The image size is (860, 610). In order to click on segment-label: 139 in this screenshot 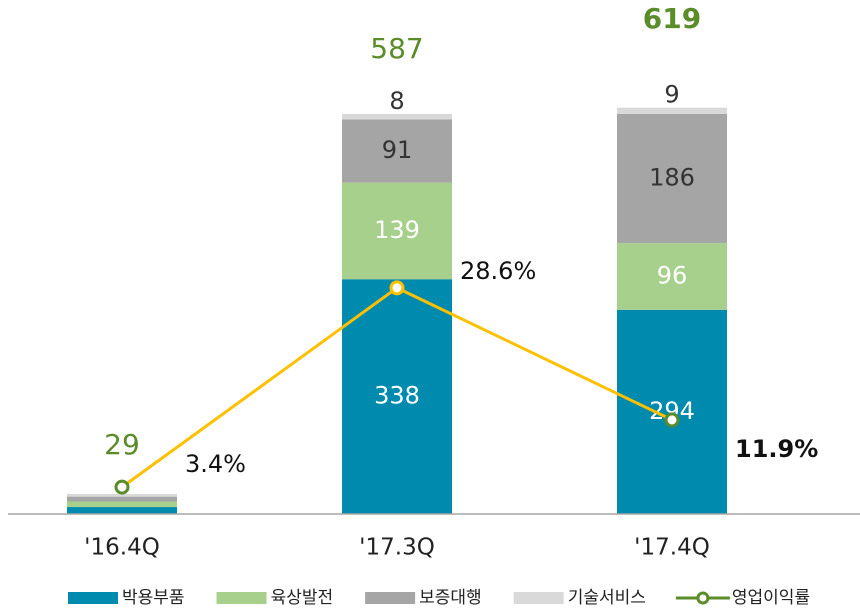, I will do `click(397, 230)`.